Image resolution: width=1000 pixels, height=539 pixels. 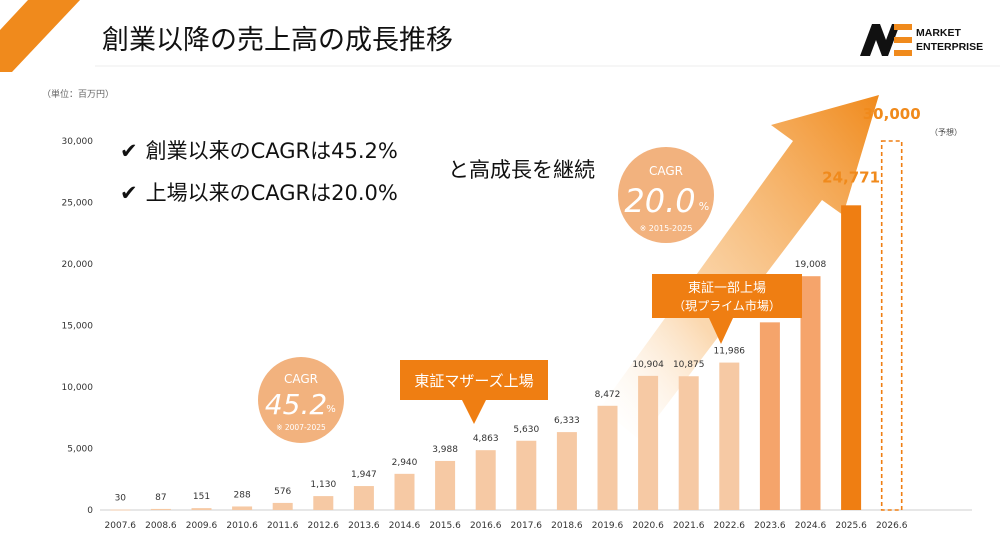 I want to click on x-tick-label: 2019.6, so click(x=608, y=526).